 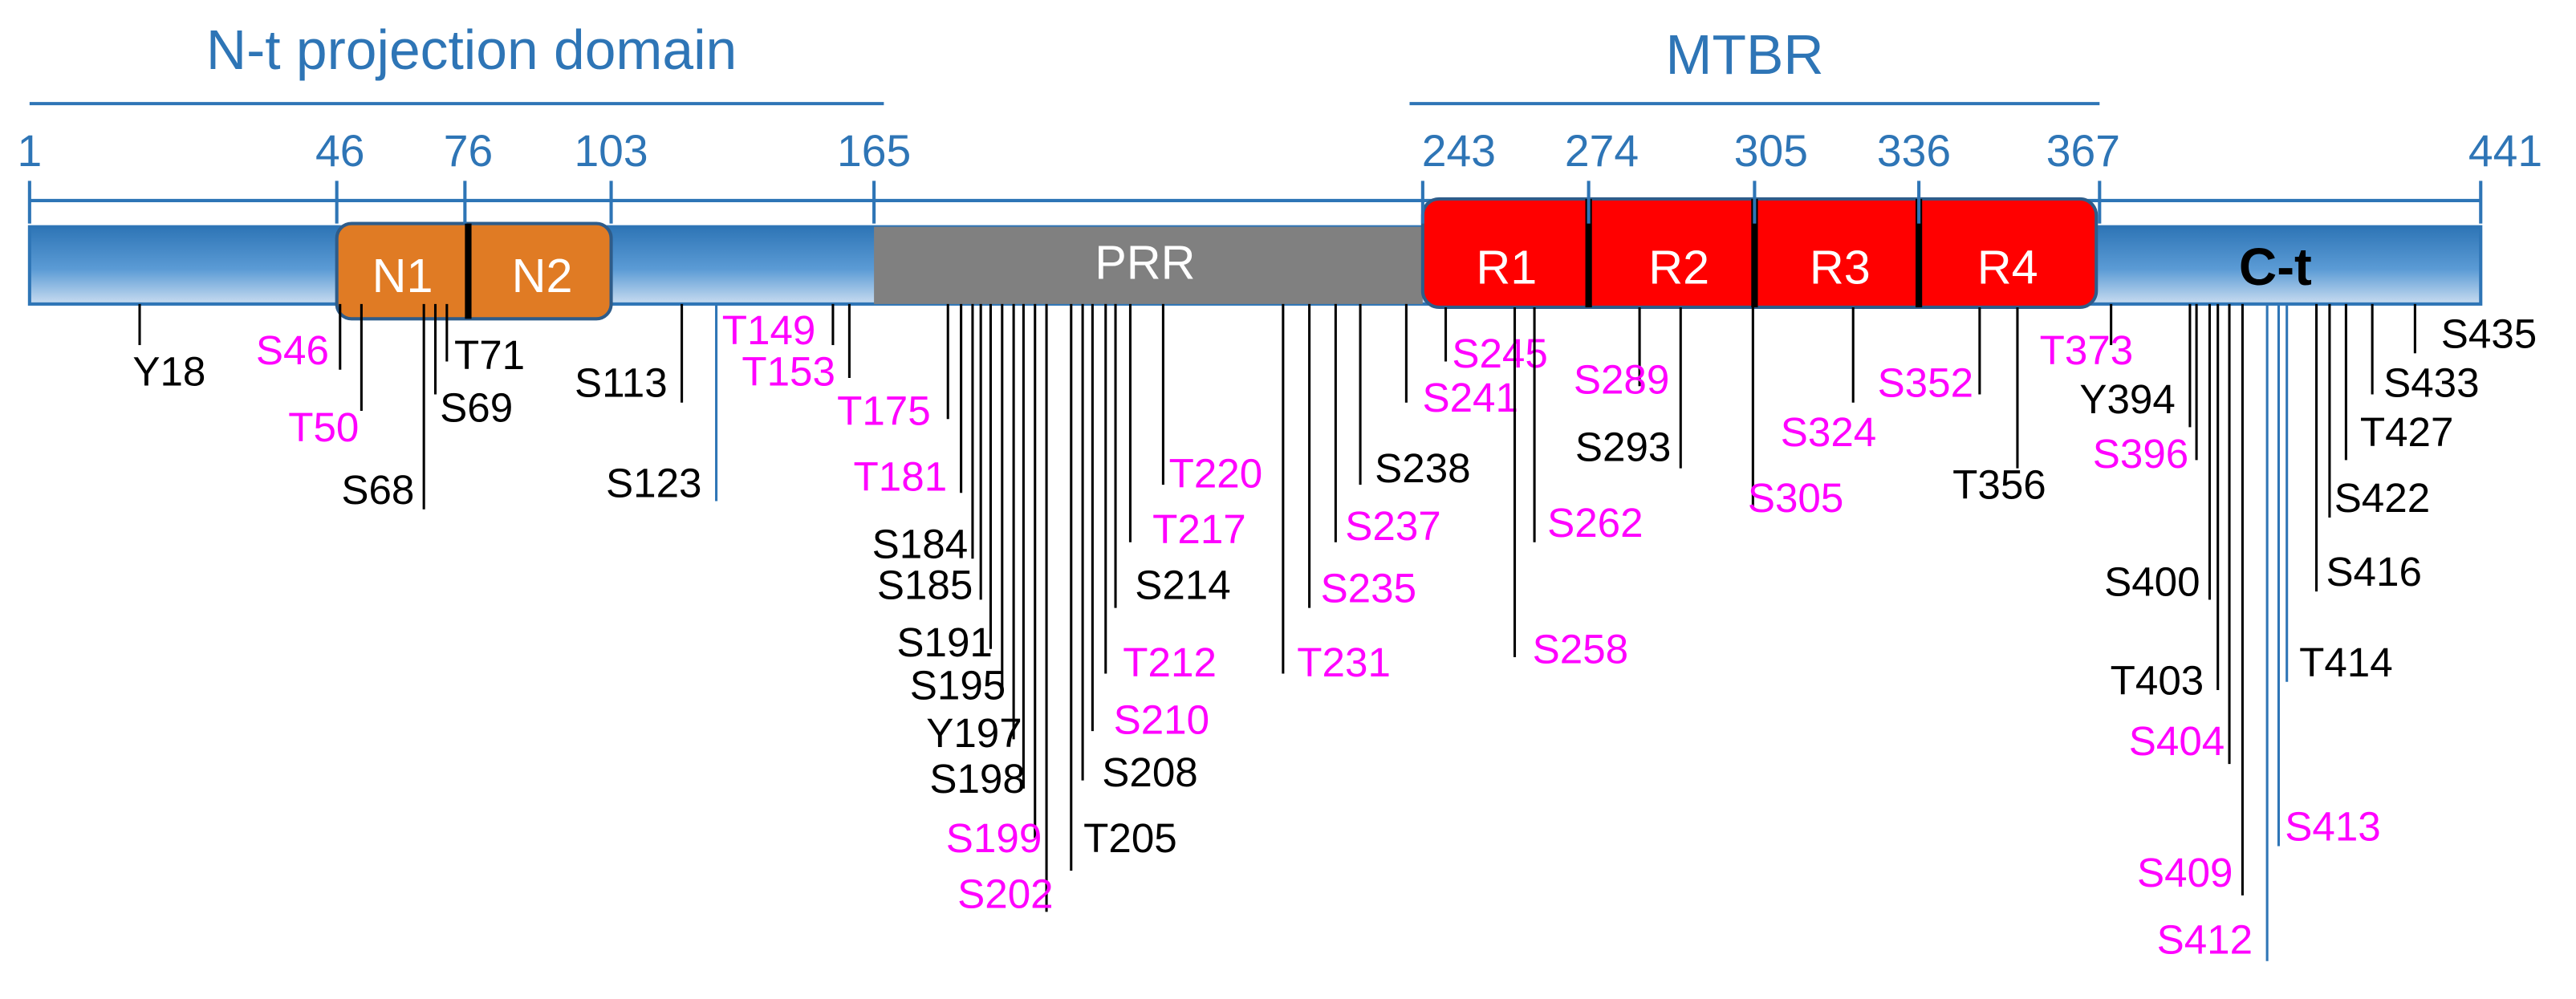 I want to click on position-label: 46, so click(x=339, y=151).